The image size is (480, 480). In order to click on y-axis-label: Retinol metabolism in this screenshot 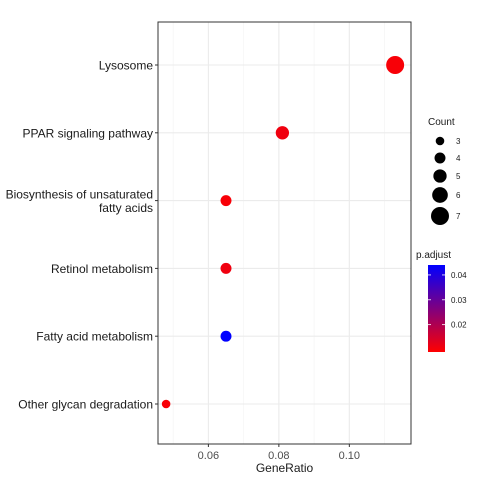, I will do `click(102, 269)`.